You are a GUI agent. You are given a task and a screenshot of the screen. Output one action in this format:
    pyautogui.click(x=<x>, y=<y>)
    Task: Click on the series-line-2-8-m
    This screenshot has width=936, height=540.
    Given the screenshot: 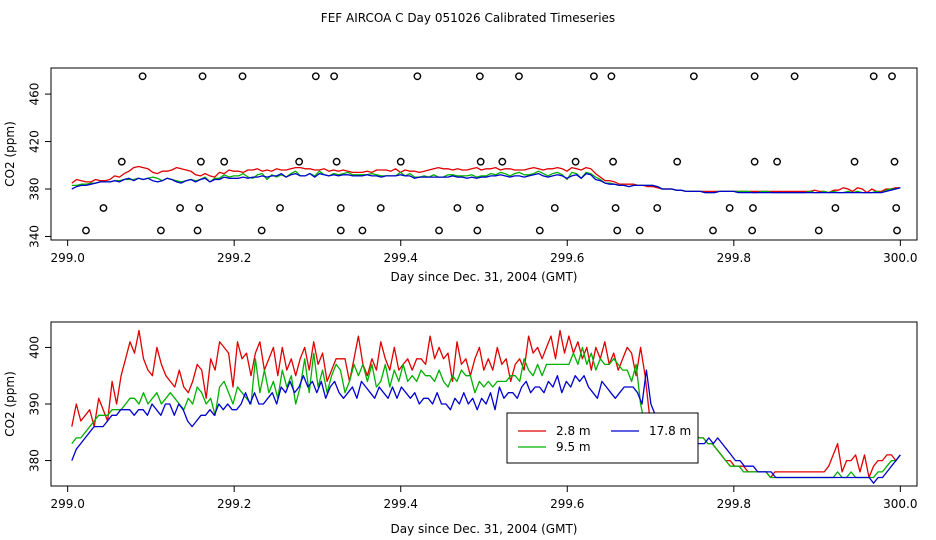 What is the action you would take?
    pyautogui.click(x=486, y=179)
    